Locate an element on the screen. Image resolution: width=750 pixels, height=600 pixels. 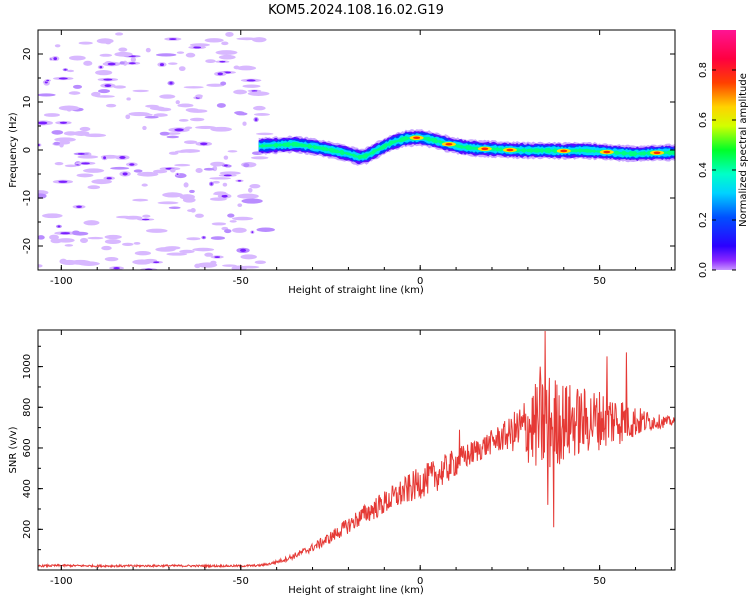
snr-xtick-label: -50 is located at coordinates (241, 581).